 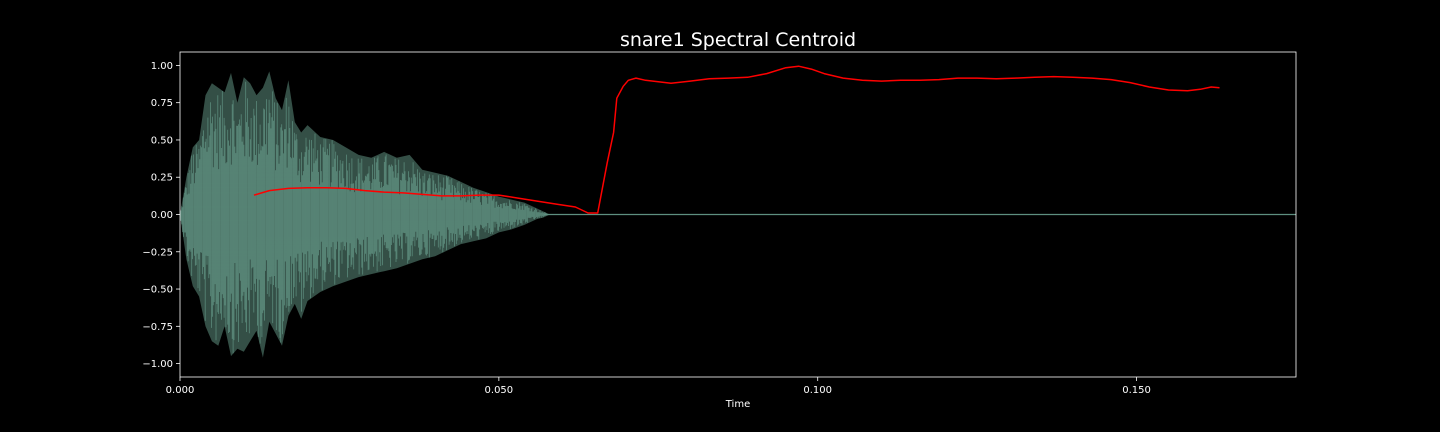 I want to click on y-tick-label: −1.00, so click(x=157, y=364).